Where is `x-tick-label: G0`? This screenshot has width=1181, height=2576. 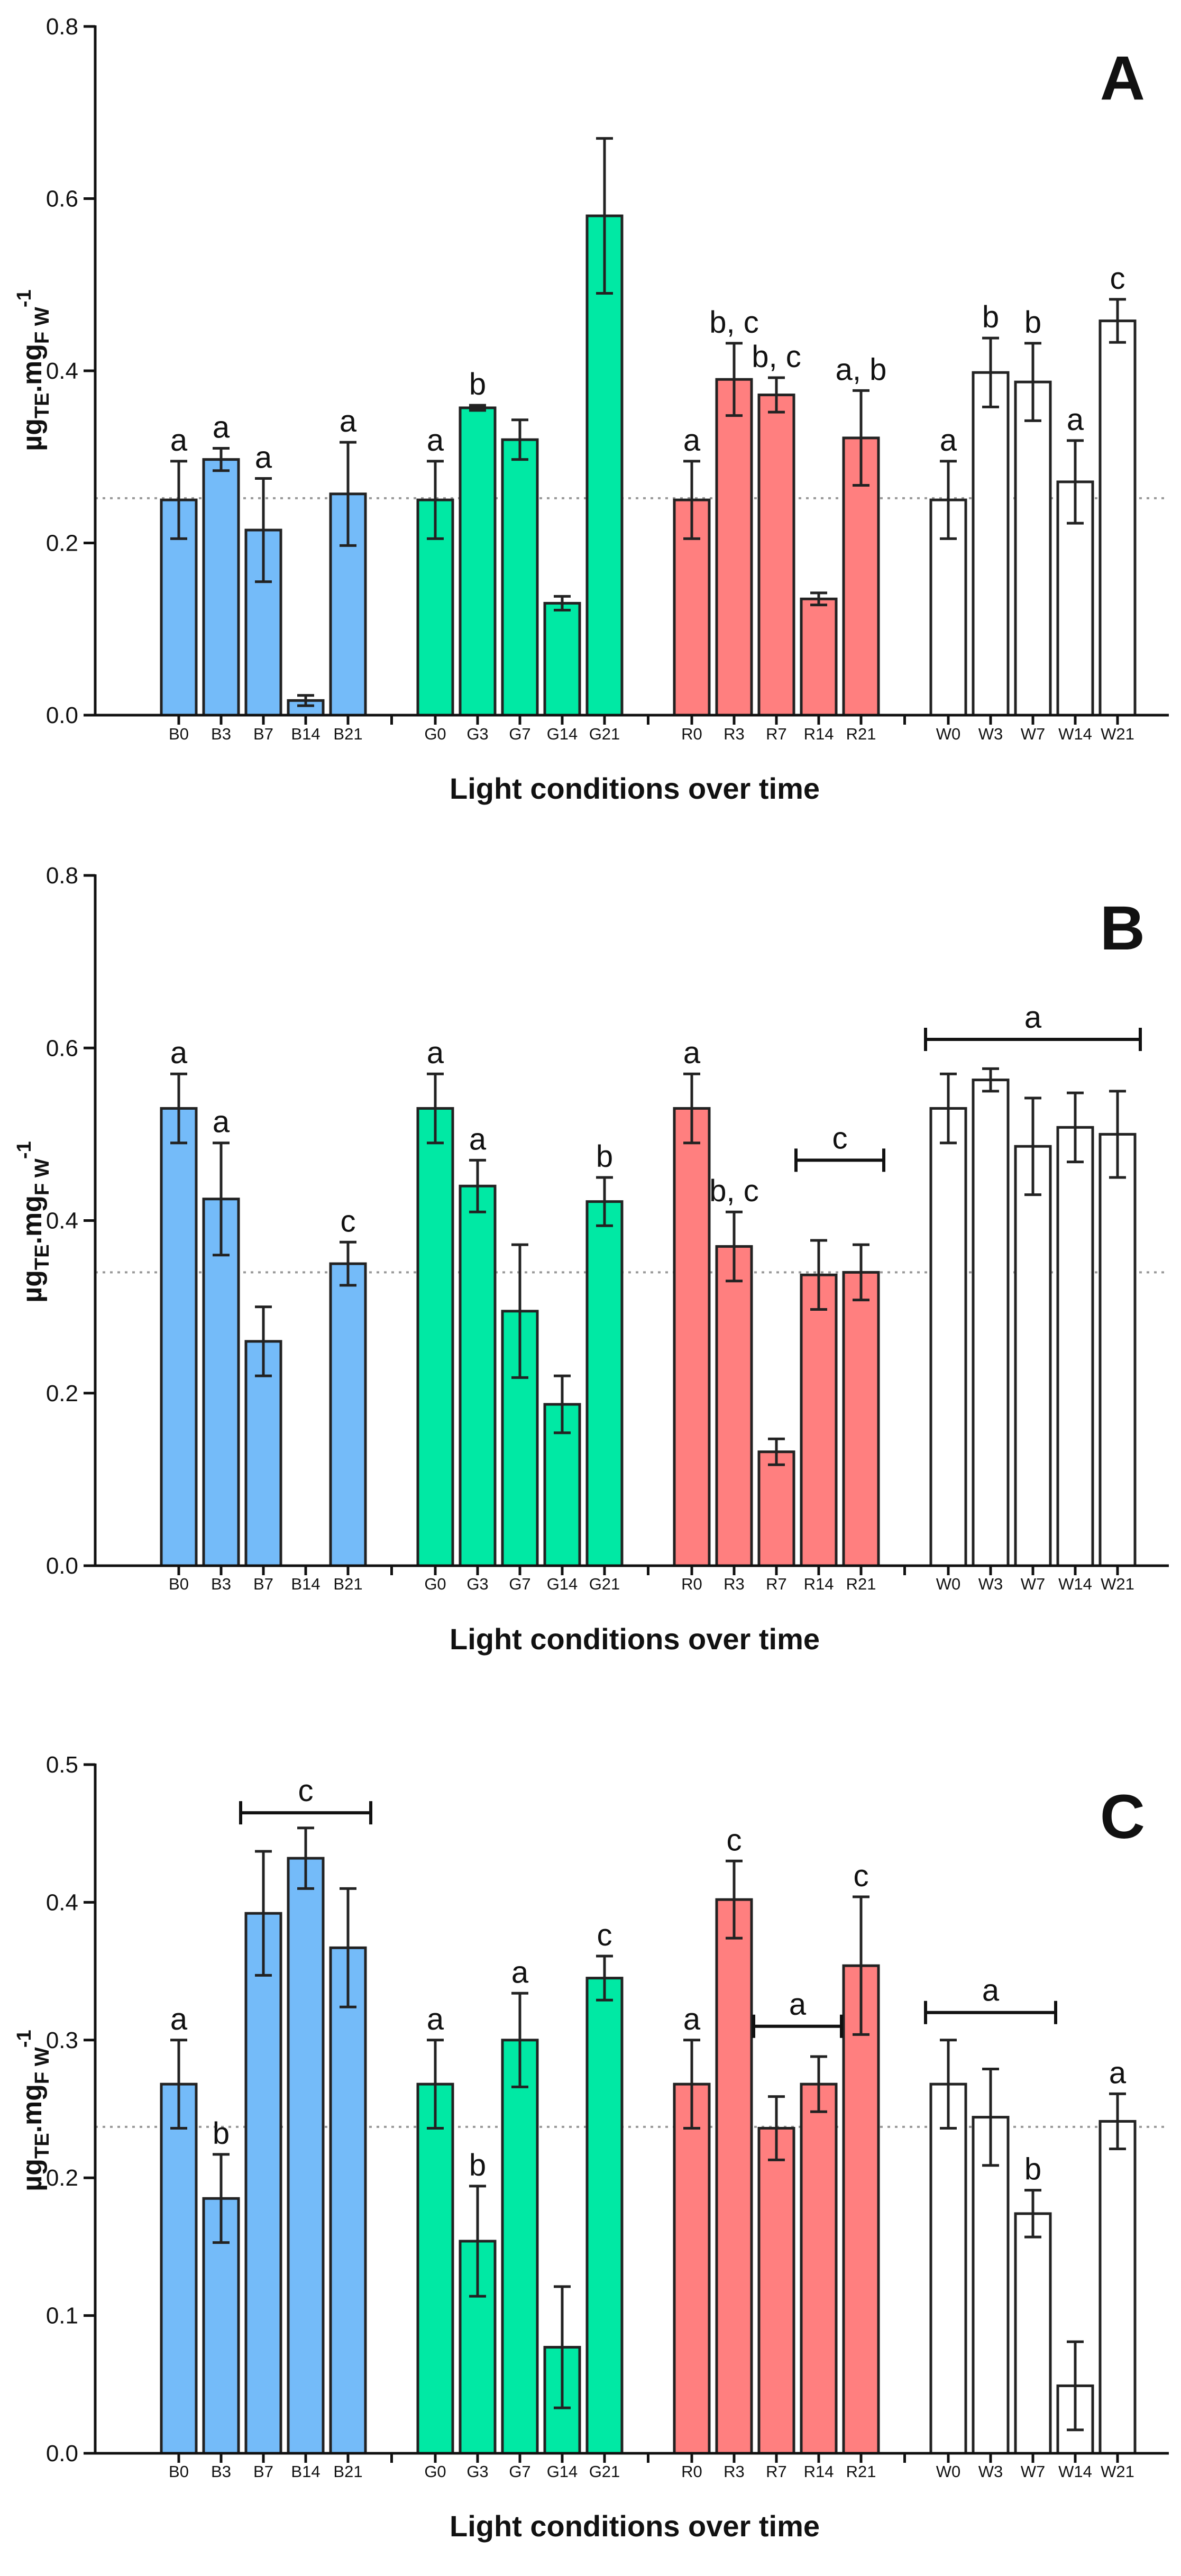
x-tick-label: G0 is located at coordinates (435, 1584).